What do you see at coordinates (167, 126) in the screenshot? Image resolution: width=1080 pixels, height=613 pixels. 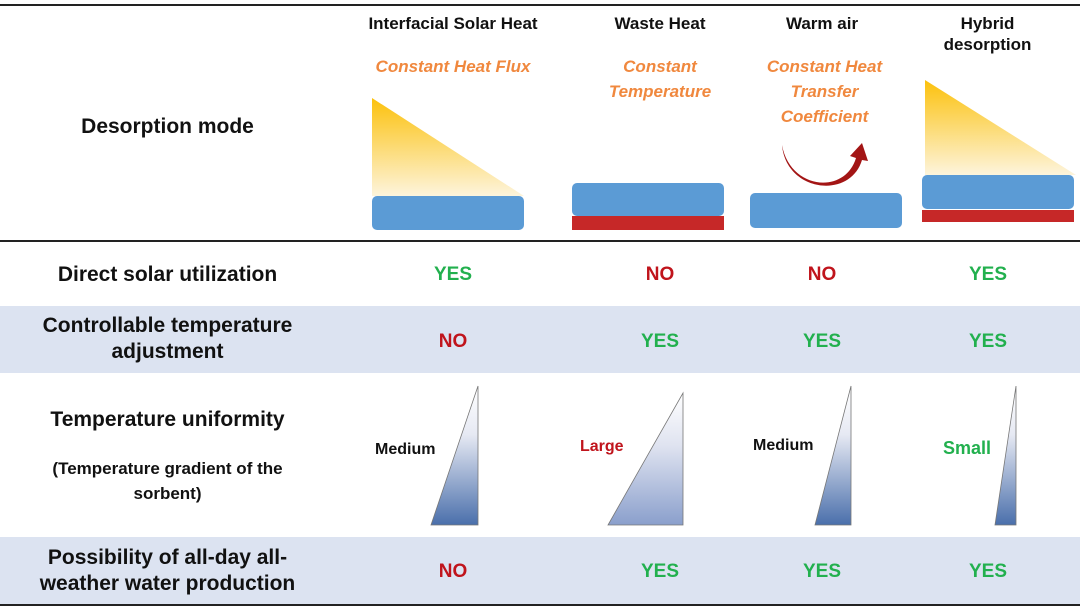 I see `desorption-mode-label: Desorption mode` at bounding box center [167, 126].